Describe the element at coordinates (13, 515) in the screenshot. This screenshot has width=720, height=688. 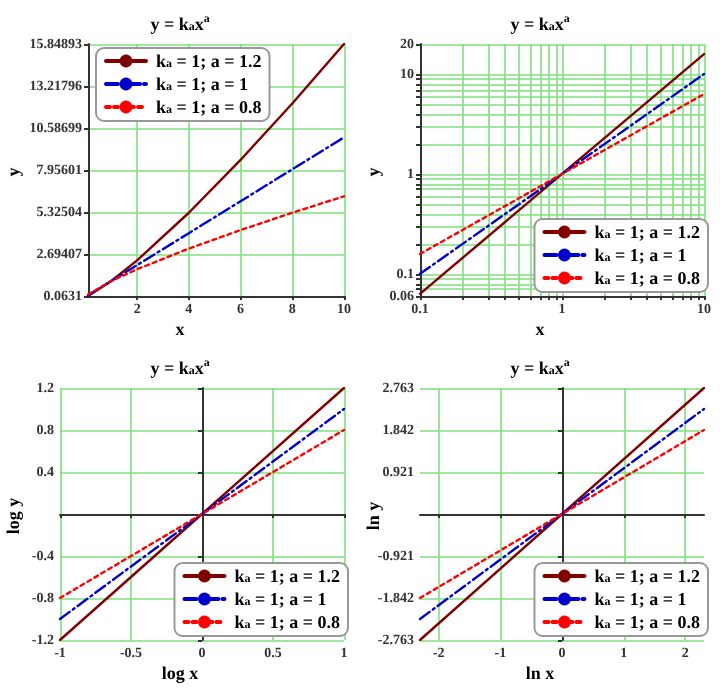
I see `y-axis-title: log y` at that location.